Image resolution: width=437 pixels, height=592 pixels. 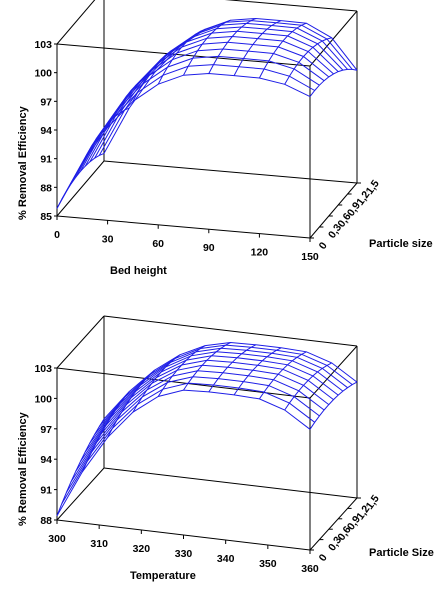 What do you see at coordinates (57, 539) in the screenshot?
I see `x-tick-label: 300` at bounding box center [57, 539].